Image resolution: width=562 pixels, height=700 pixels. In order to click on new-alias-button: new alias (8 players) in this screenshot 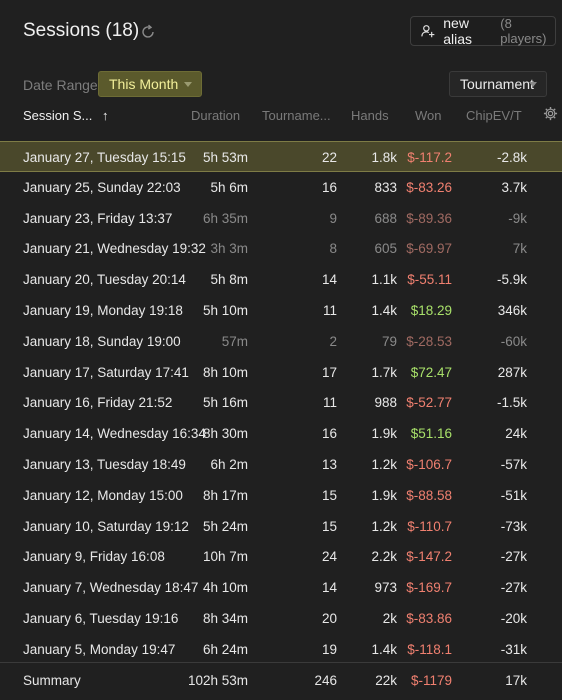, I will do `click(483, 31)`.